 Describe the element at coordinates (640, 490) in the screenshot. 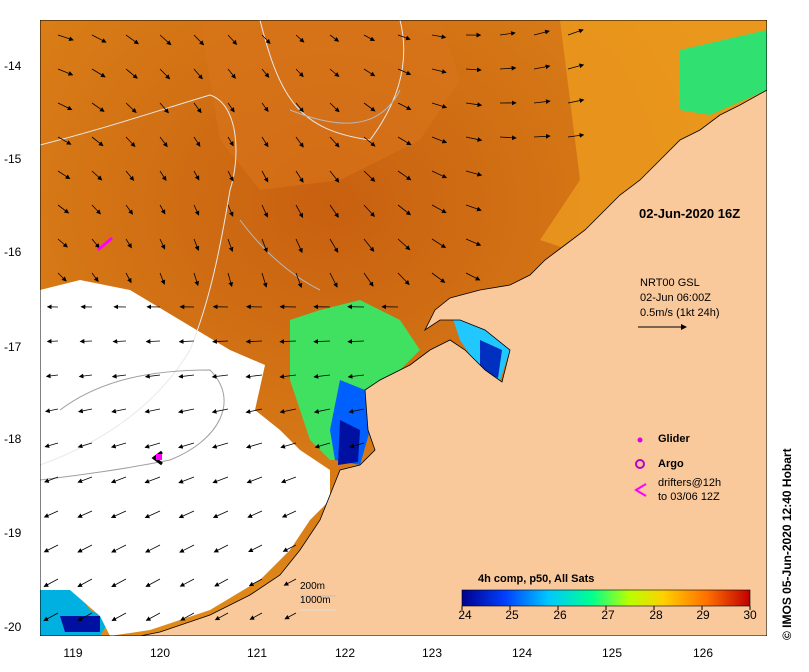

I see `drifter-icon` at that location.